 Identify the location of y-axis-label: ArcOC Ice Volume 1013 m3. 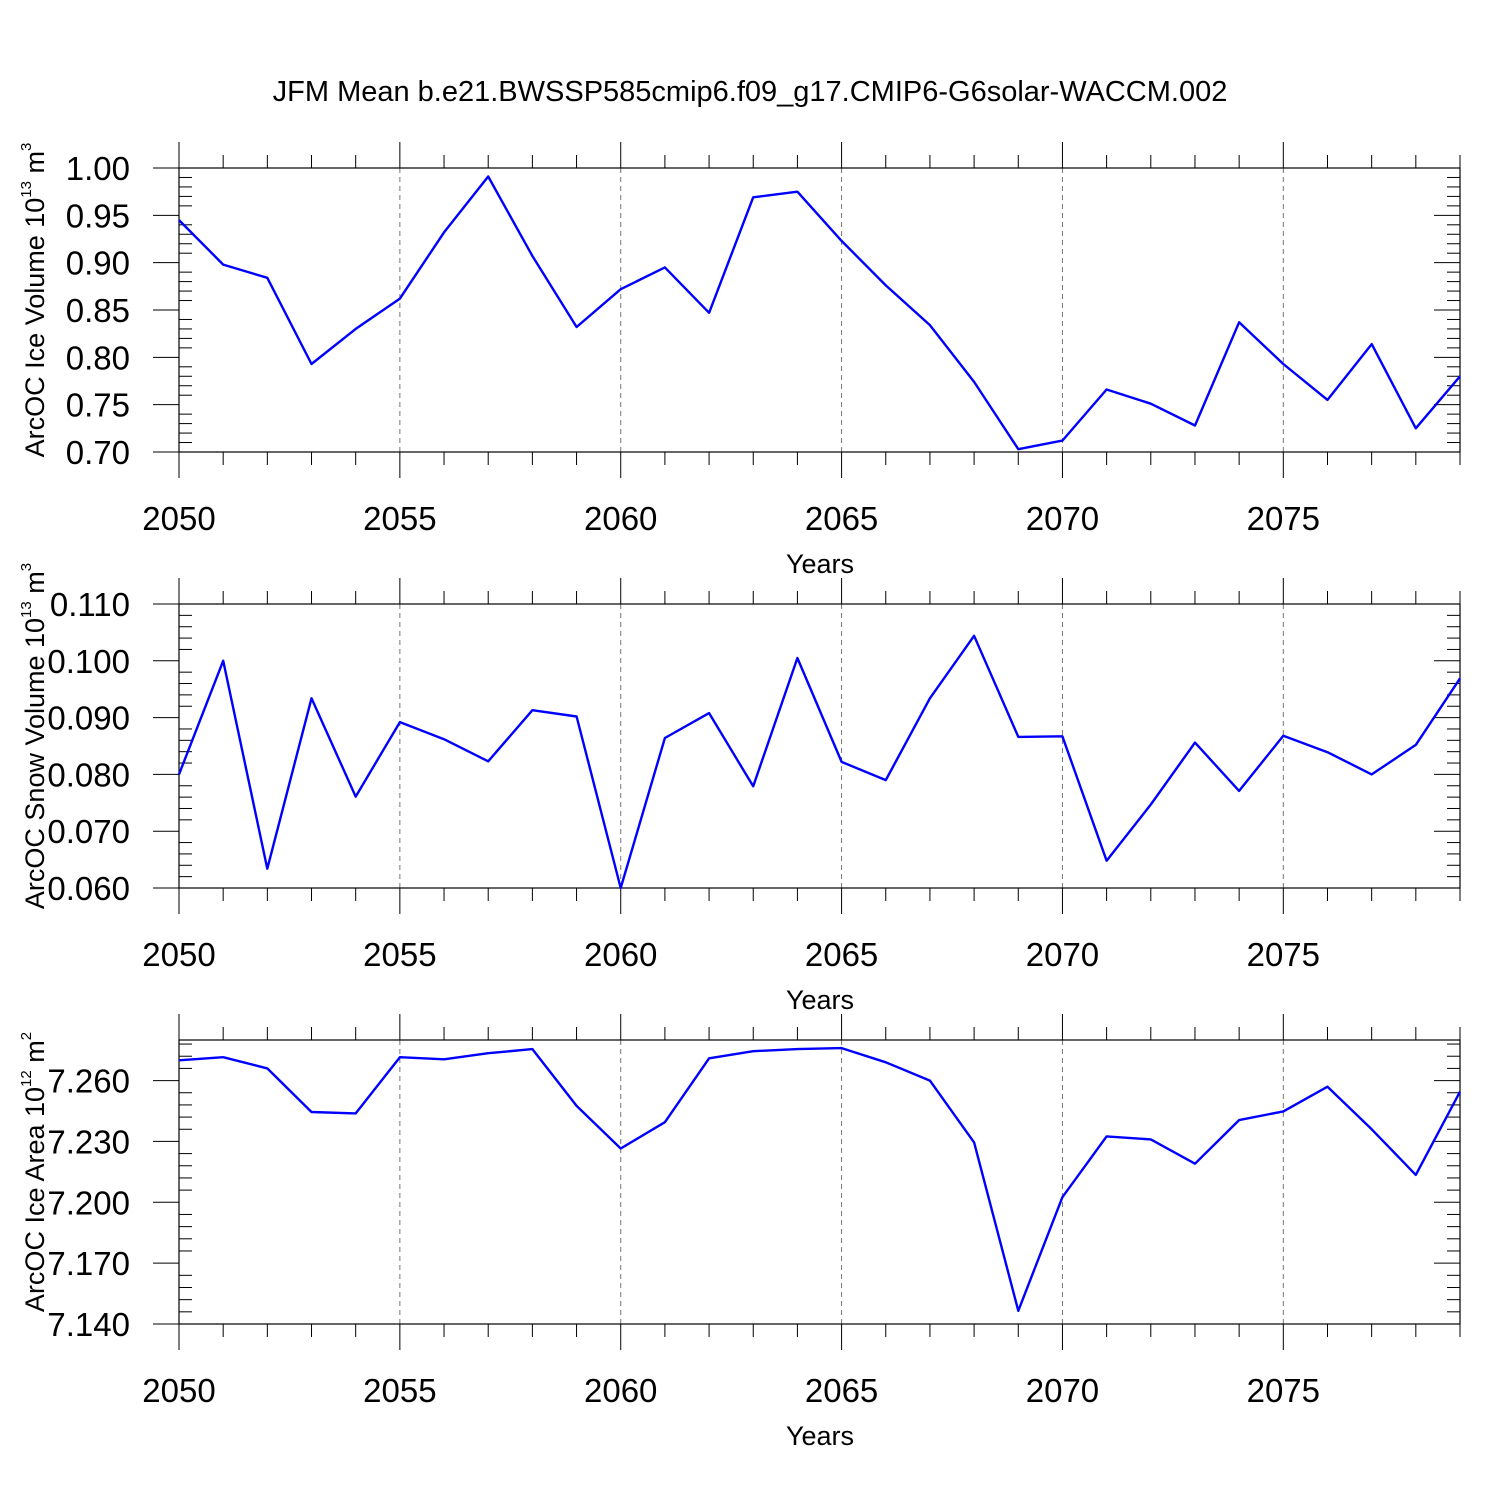
(34, 300).